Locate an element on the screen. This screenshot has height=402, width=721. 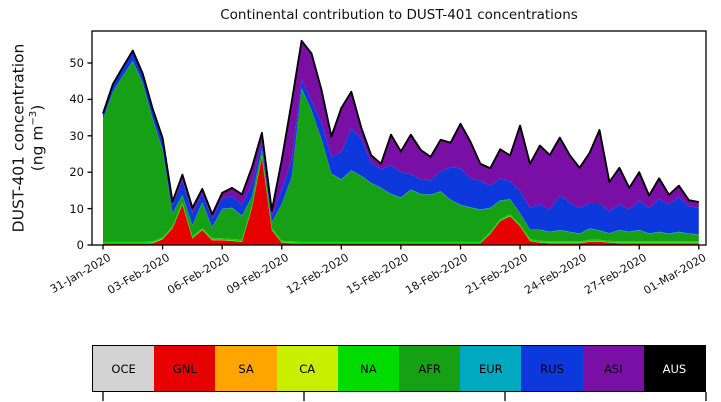
legend-label: AFR is located at coordinates (429, 368).